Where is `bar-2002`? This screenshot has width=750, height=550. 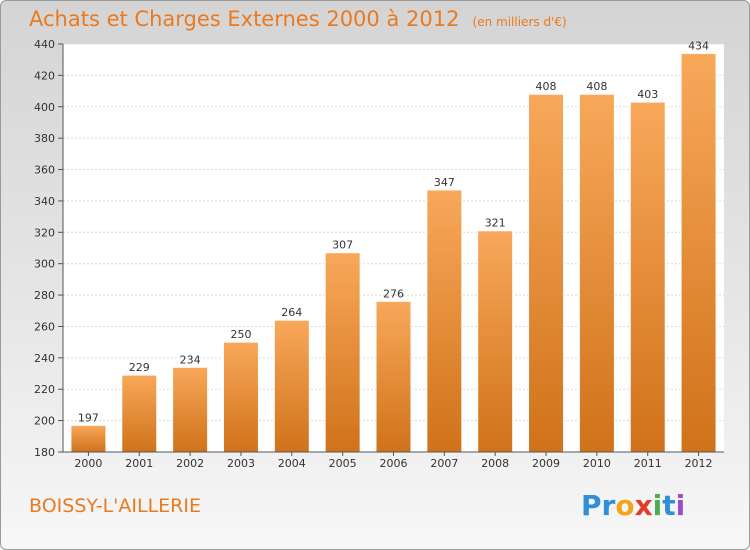
bar-2002 is located at coordinates (190, 409).